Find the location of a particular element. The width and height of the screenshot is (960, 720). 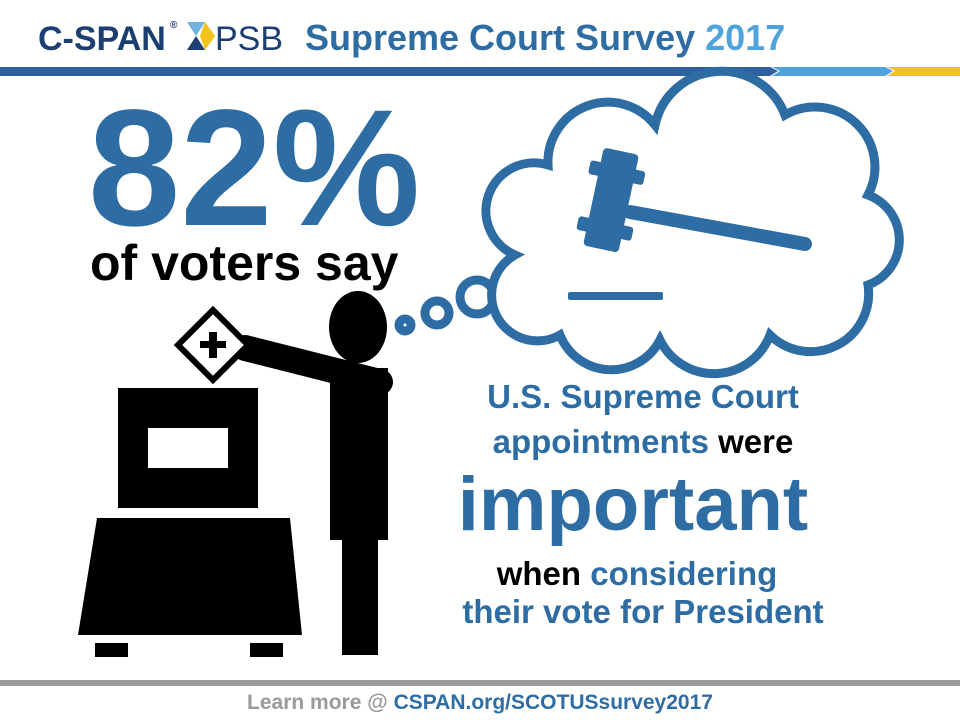

year: 2017 is located at coordinates (745, 37).